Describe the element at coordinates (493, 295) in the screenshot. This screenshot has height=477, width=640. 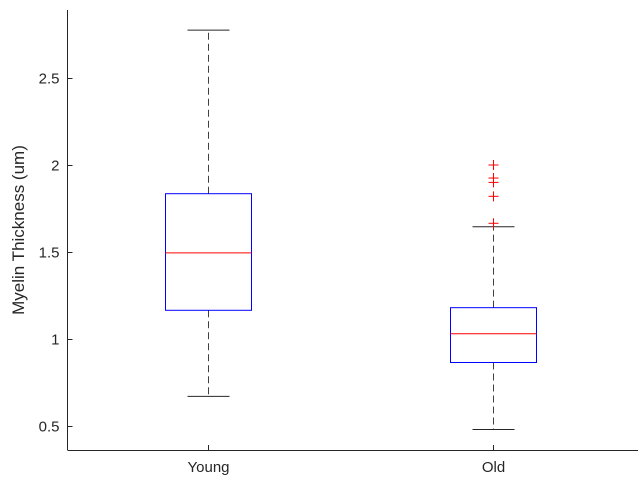
I see `box-group-old` at that location.